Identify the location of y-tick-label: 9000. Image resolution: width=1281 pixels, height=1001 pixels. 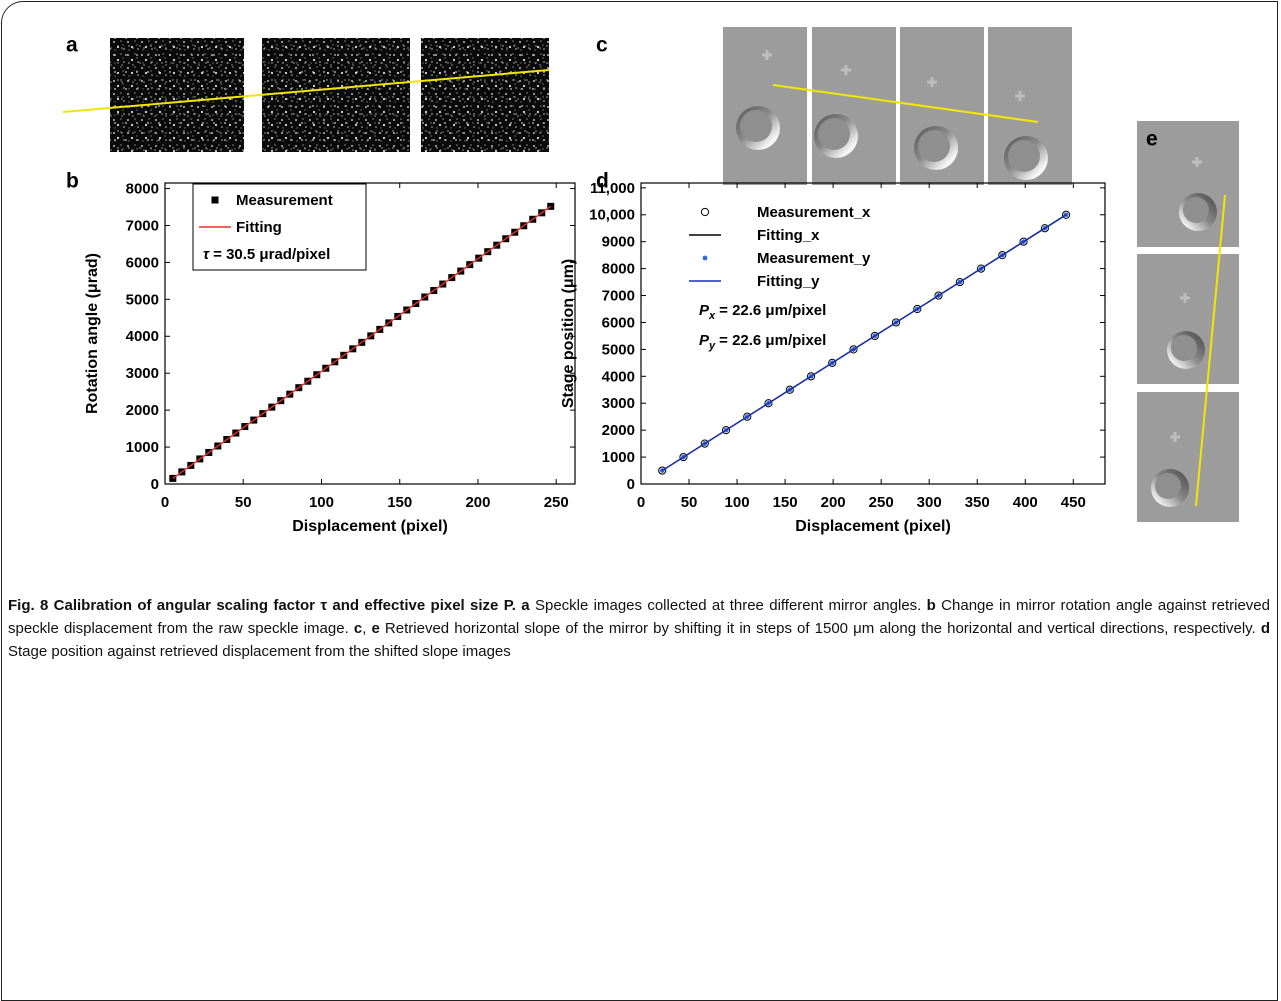
(618, 242).